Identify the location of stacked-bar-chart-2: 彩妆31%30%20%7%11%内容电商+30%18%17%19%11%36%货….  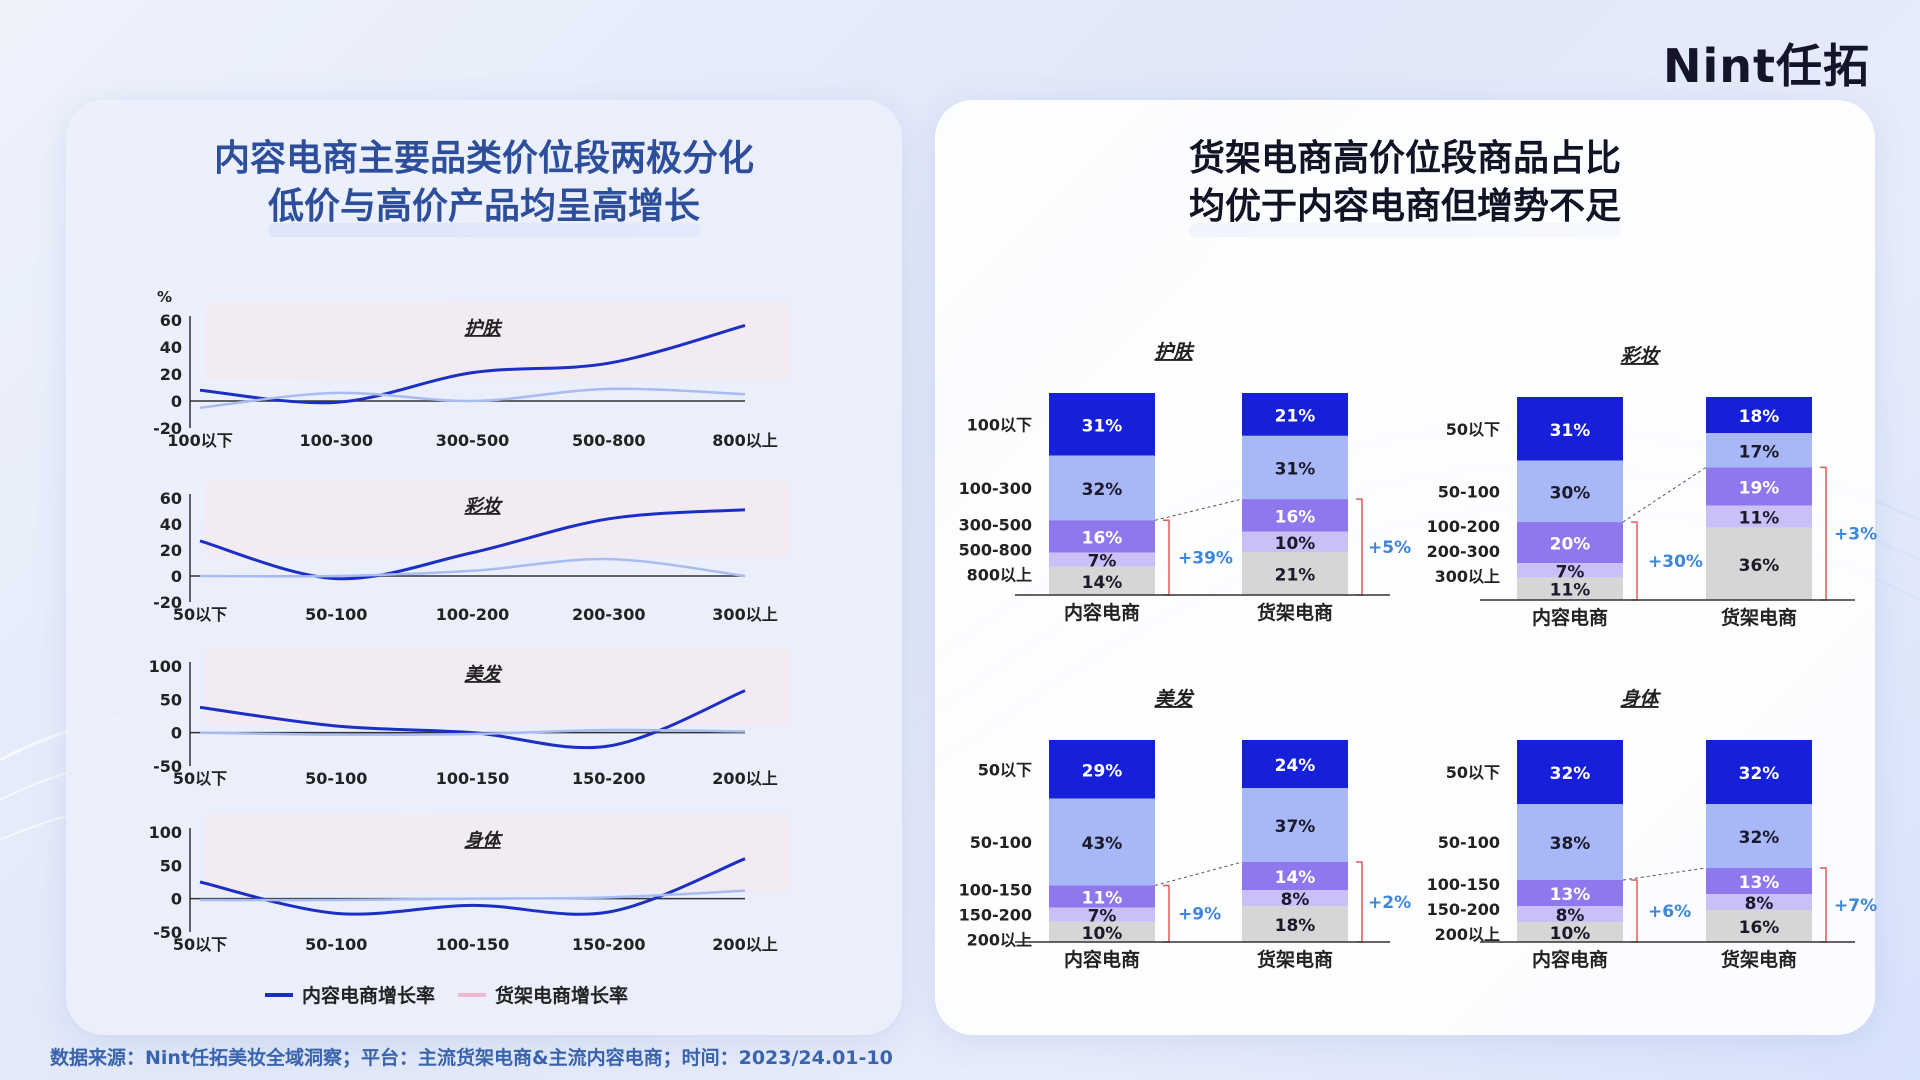
(1652, 487).